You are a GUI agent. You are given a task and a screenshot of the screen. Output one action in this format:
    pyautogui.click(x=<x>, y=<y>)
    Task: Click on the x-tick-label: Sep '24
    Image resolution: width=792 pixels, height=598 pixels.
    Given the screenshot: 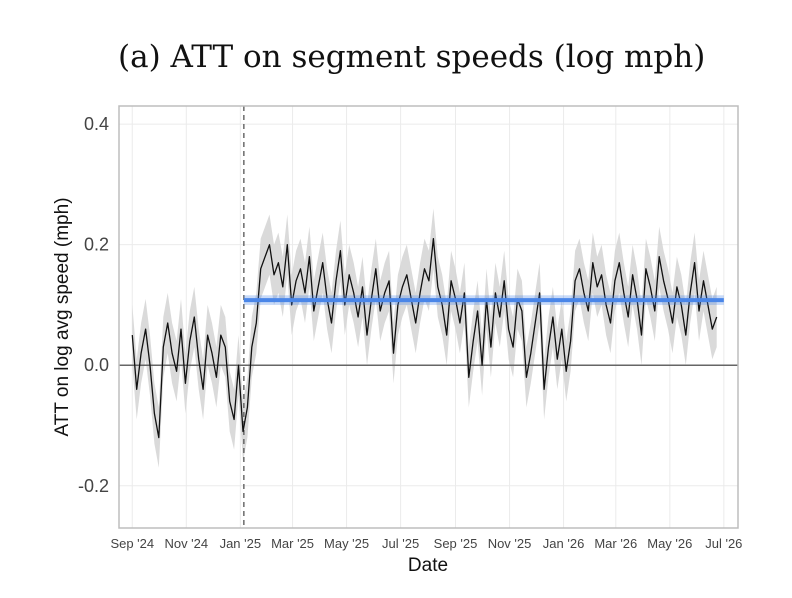 What is the action you would take?
    pyautogui.click(x=132, y=543)
    